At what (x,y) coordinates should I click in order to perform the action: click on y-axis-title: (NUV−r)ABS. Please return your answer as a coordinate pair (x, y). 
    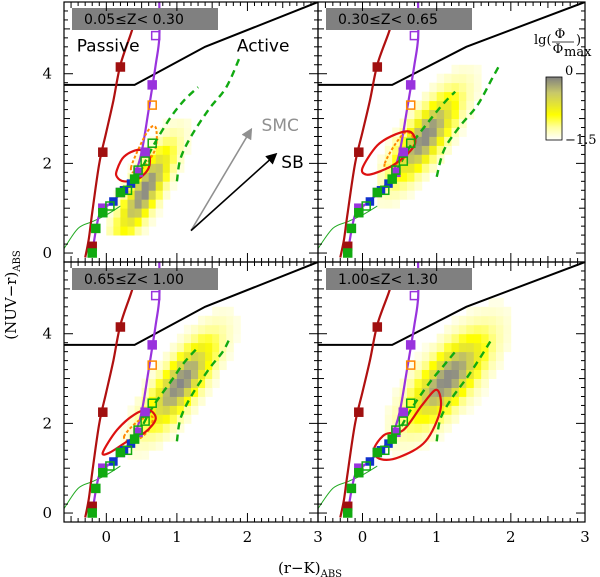
    Looking at the image, I should click on (12, 295).